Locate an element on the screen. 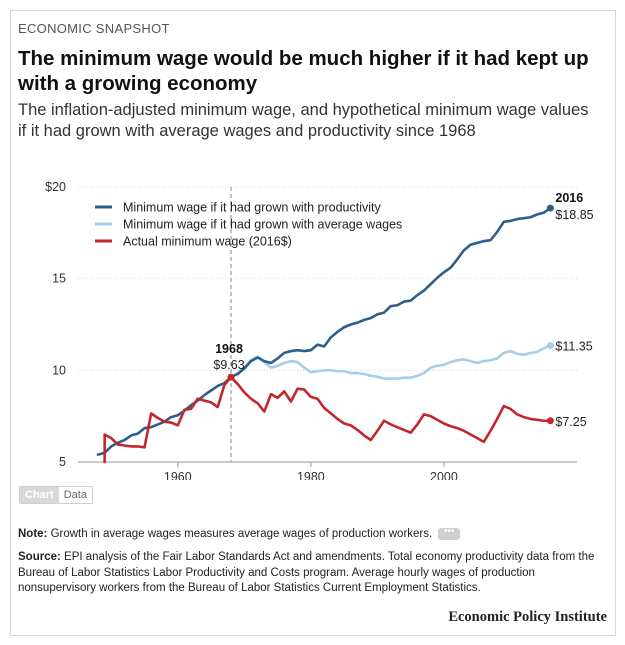  y-tick-label: 10 is located at coordinates (59, 370).